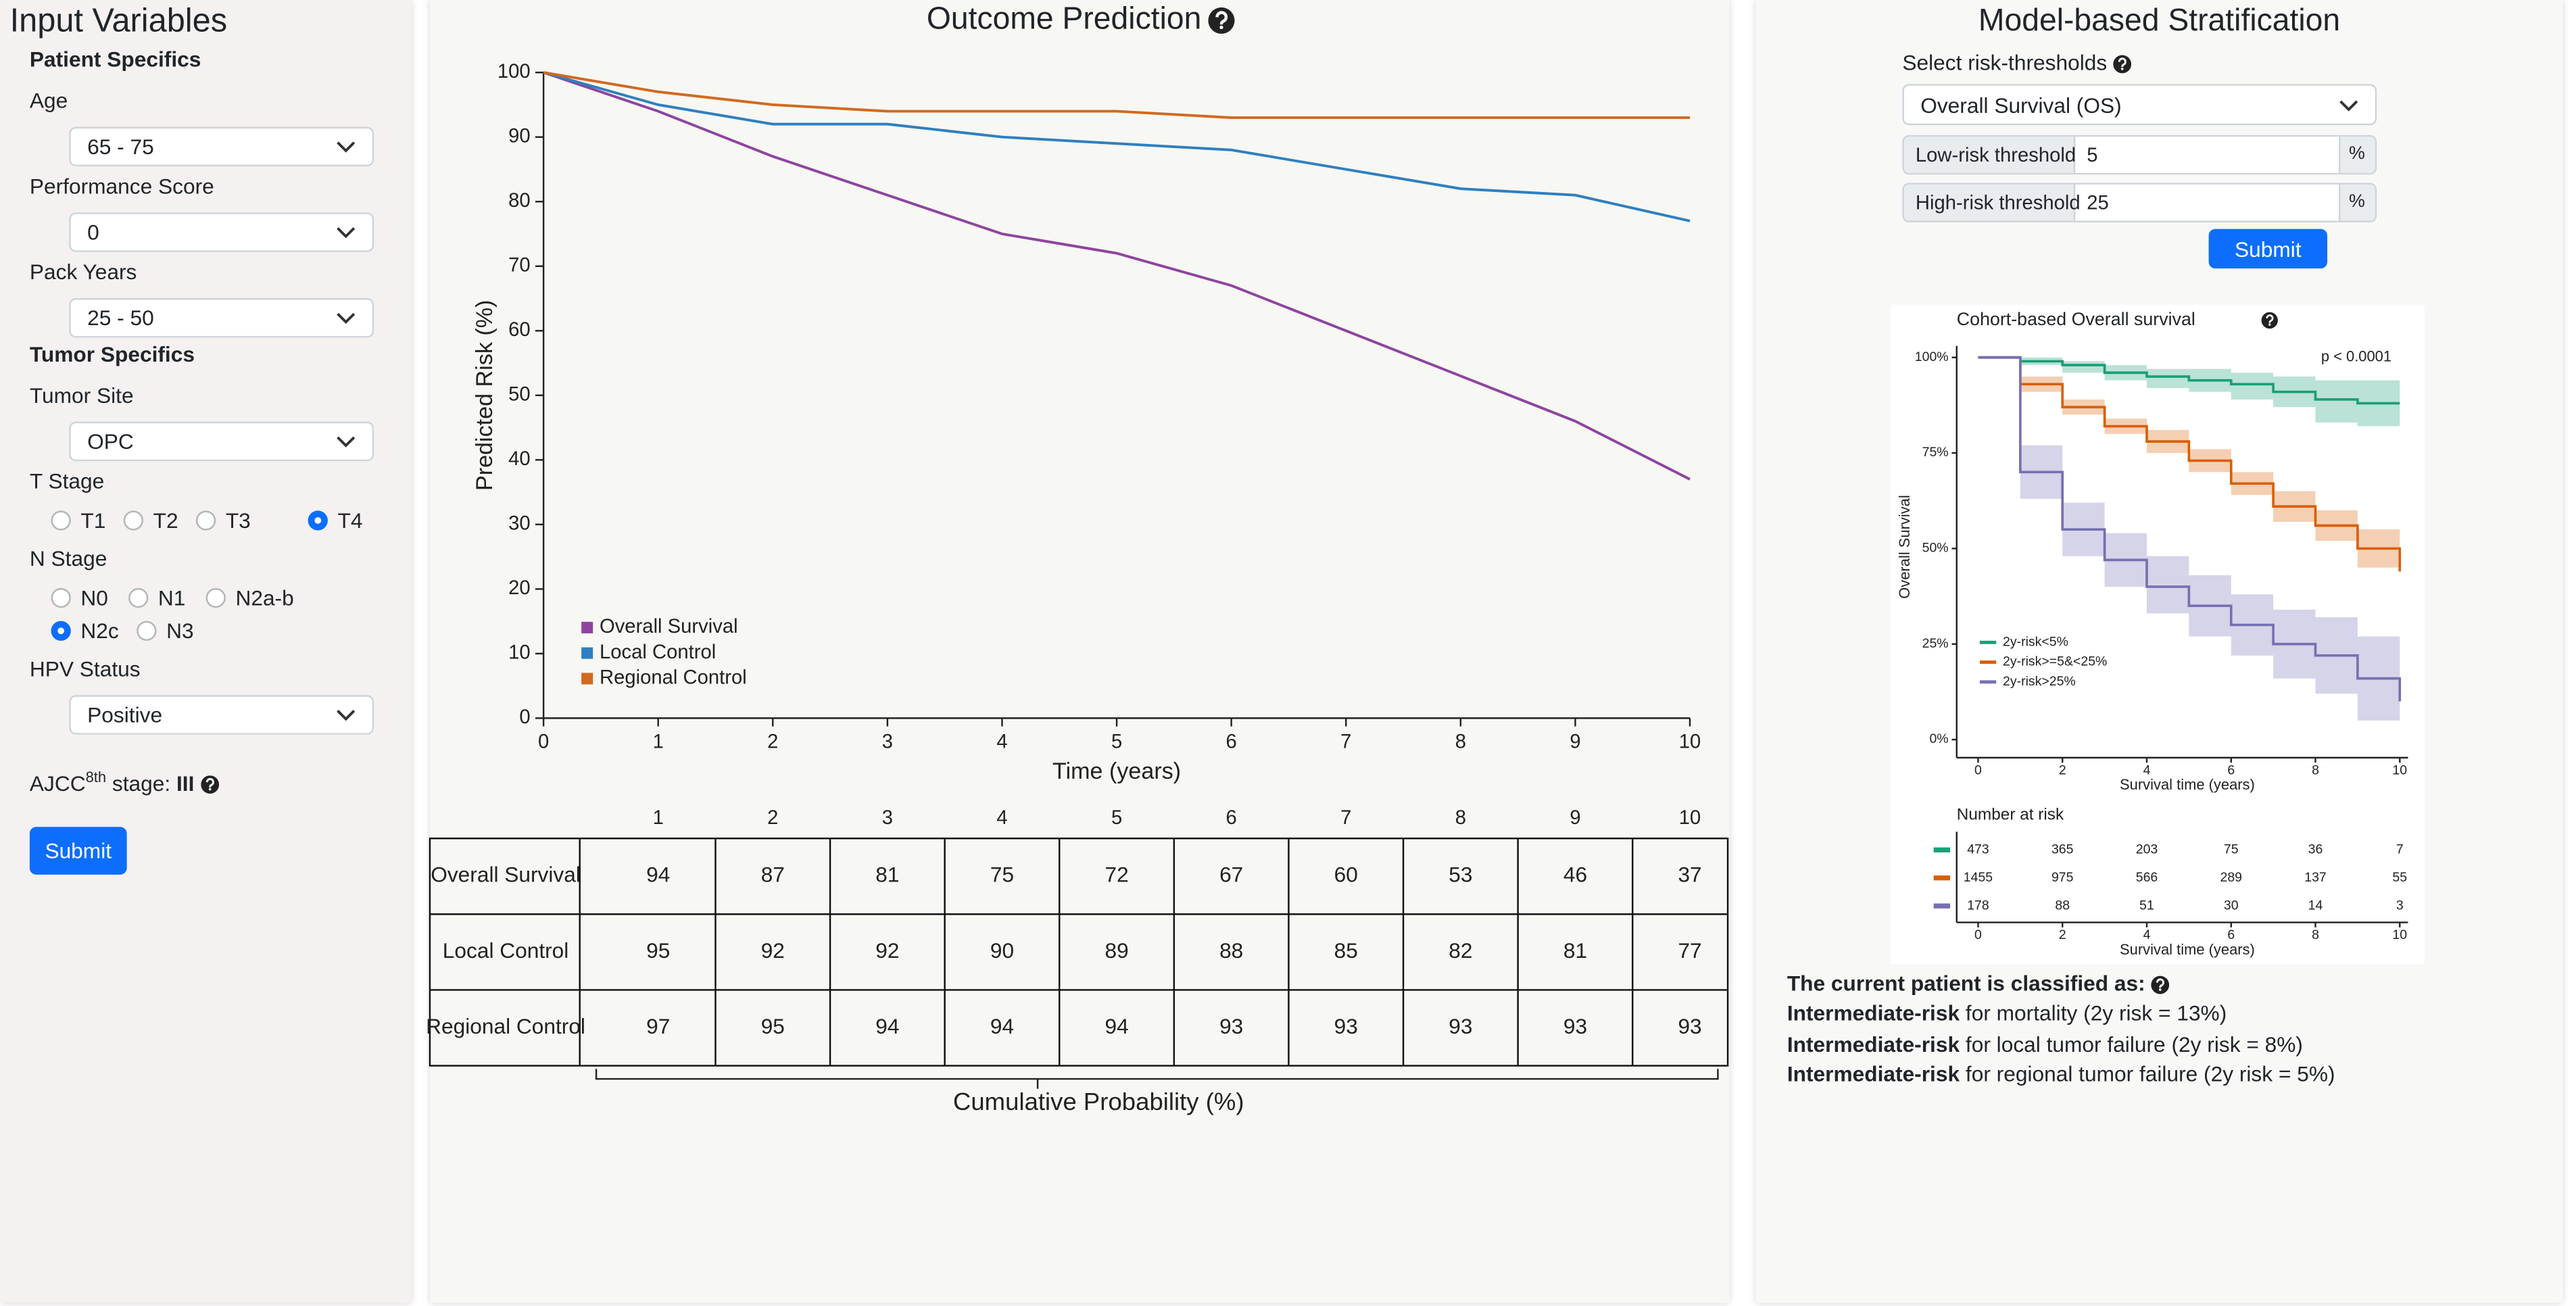 The image size is (2576, 1306). Describe the element at coordinates (2315, 934) in the screenshot. I see `risk-x-tick-label: 8` at that location.